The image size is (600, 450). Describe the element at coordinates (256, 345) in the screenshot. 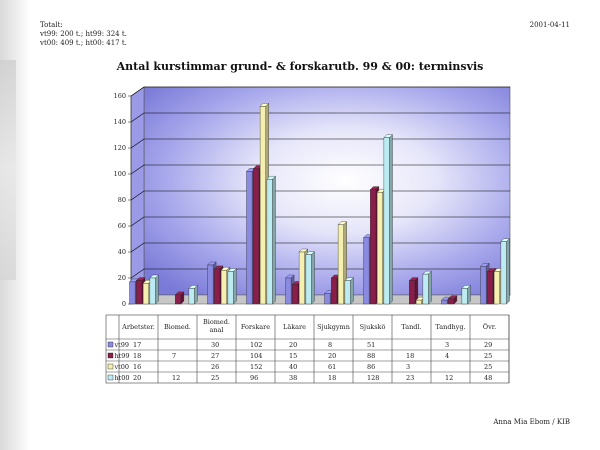

I see `table-value: 102` at that location.